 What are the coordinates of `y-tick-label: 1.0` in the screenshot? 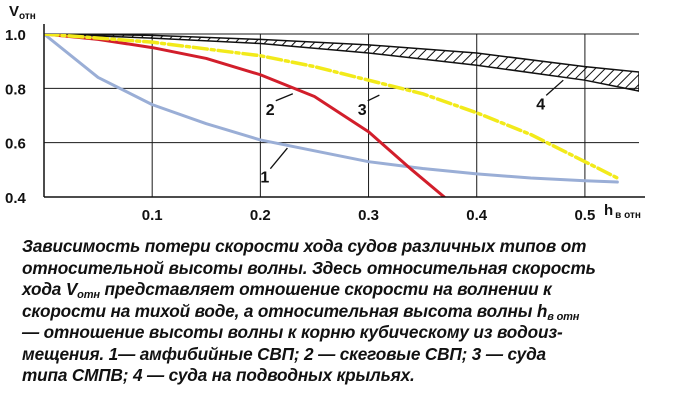 It's located at (15, 35).